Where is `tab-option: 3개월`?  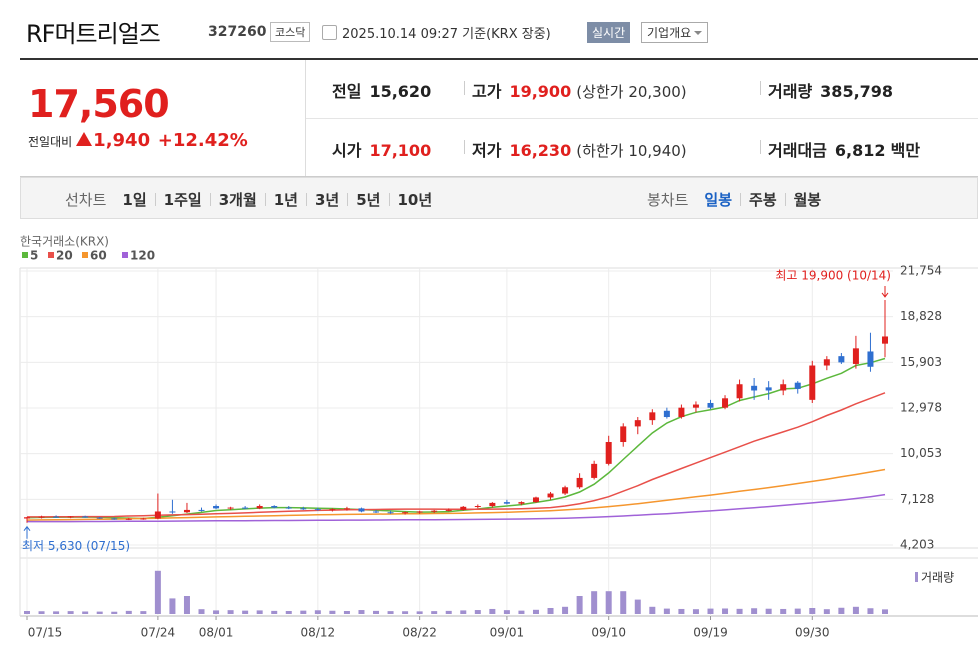
tab-option: 3개월 is located at coordinates (237, 200).